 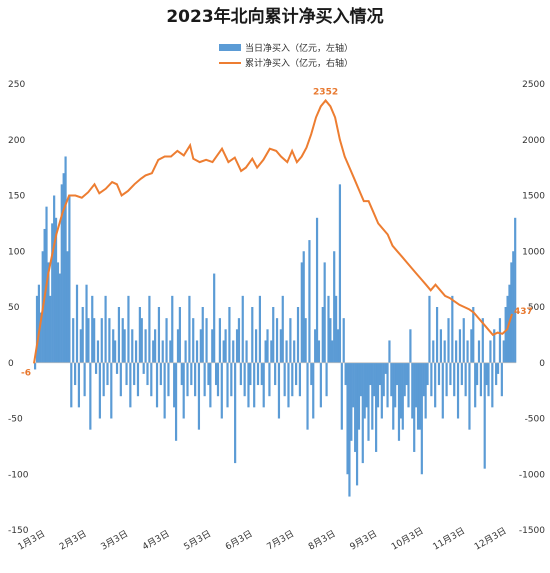 I want to click on x-tick-label: 2月3日, so click(x=73, y=540).